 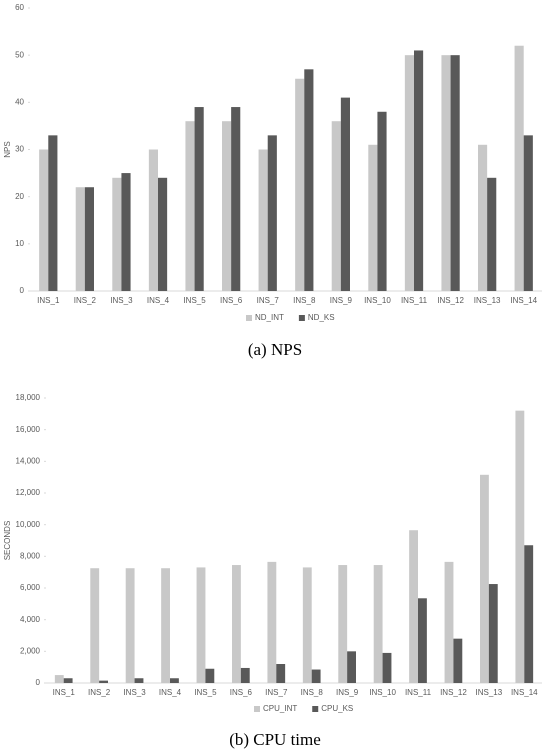 I want to click on caption: (a) NPS, so click(x=275, y=349).